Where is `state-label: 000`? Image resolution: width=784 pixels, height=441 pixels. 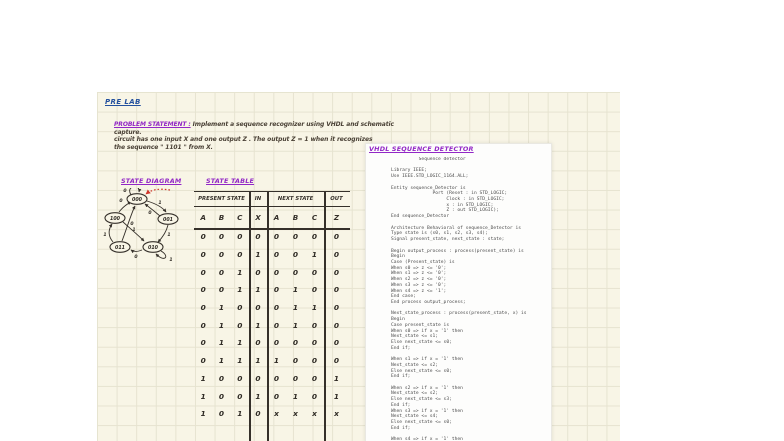
state-label: 000 is located at coordinates (137, 200).